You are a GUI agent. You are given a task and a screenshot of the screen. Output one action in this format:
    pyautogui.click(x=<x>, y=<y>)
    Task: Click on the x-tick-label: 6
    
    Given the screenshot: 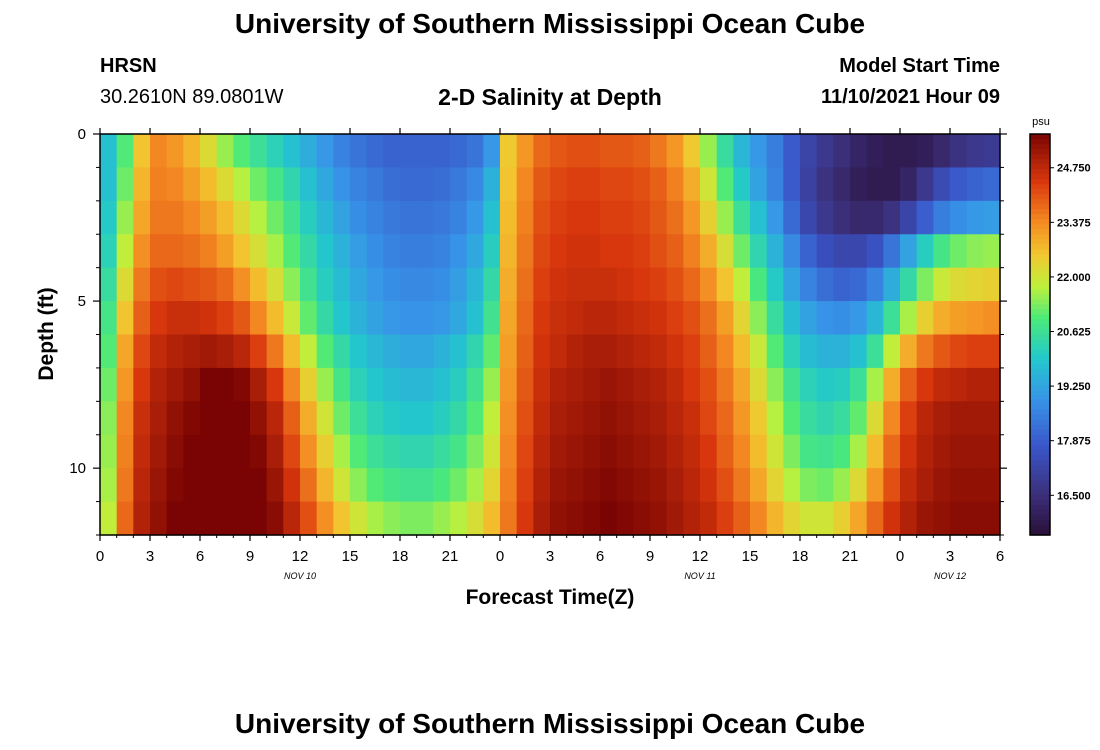 What is the action you would take?
    pyautogui.click(x=200, y=556)
    